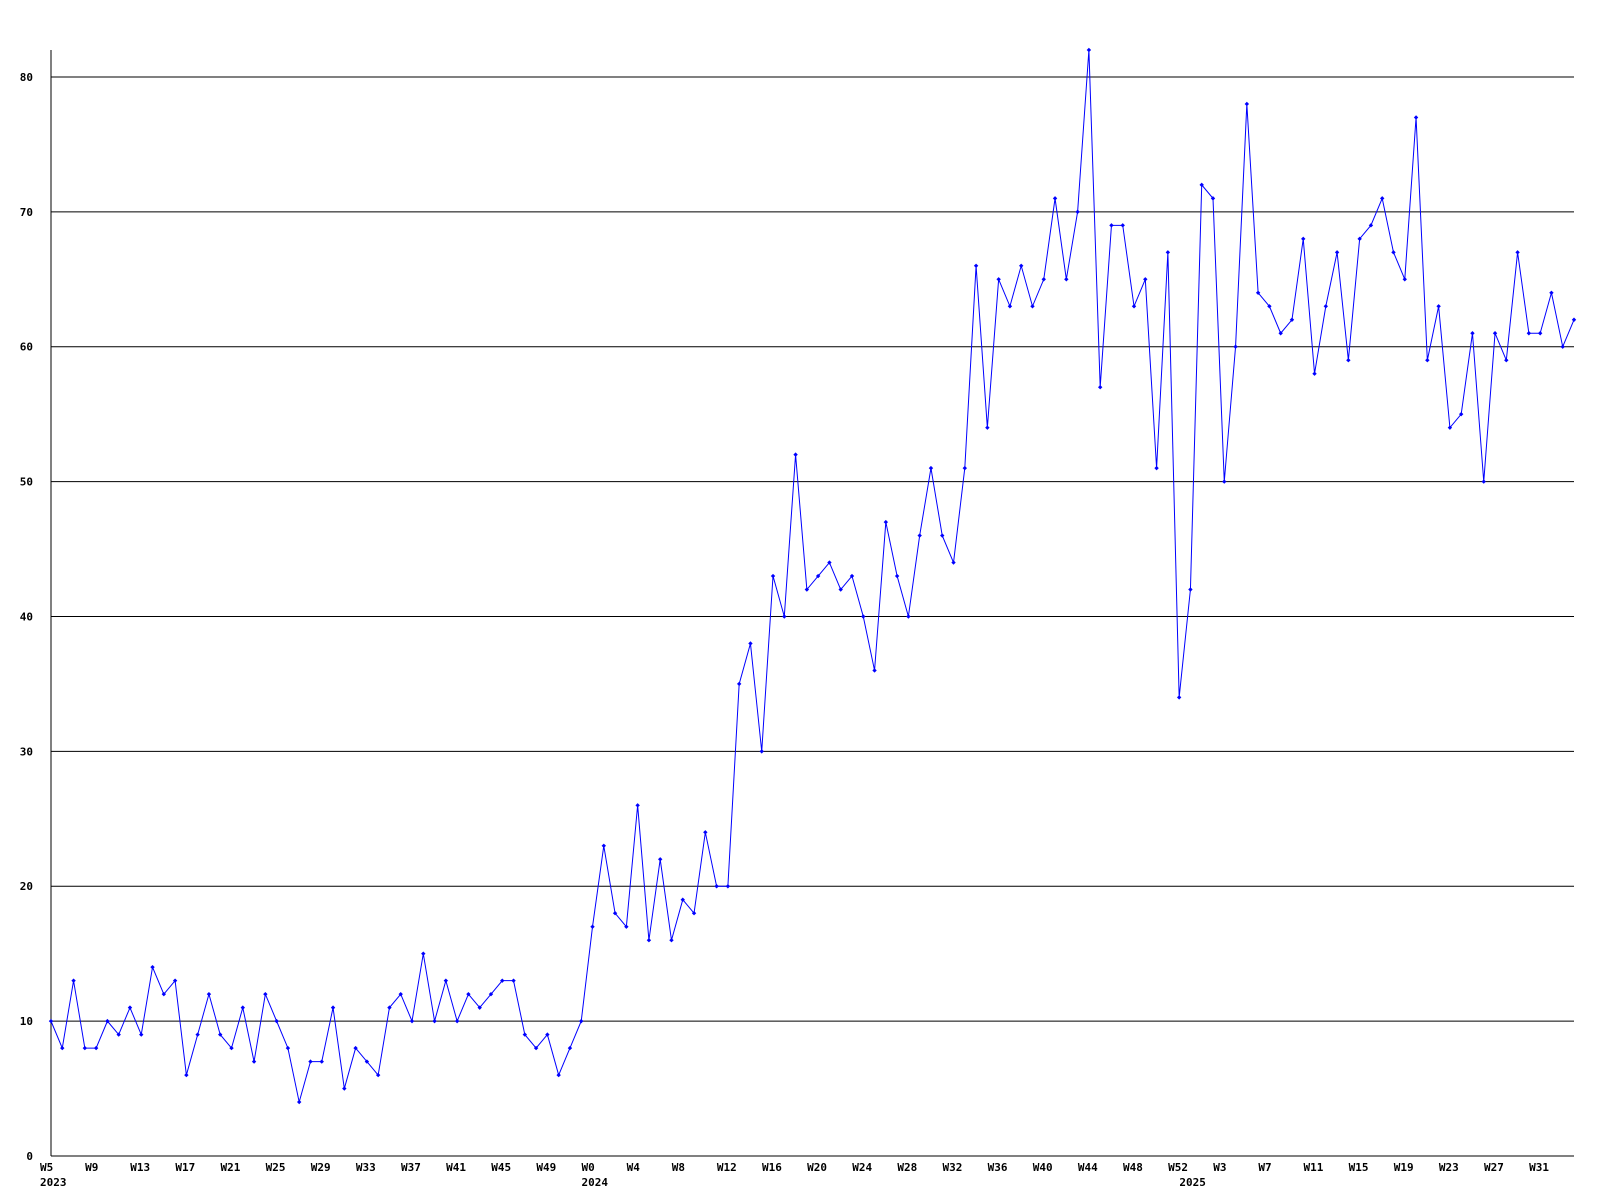 Image resolution: width=1600 pixels, height=1200 pixels. What do you see at coordinates (1088, 1167) in the screenshot?
I see `x-tick-label: W44` at bounding box center [1088, 1167].